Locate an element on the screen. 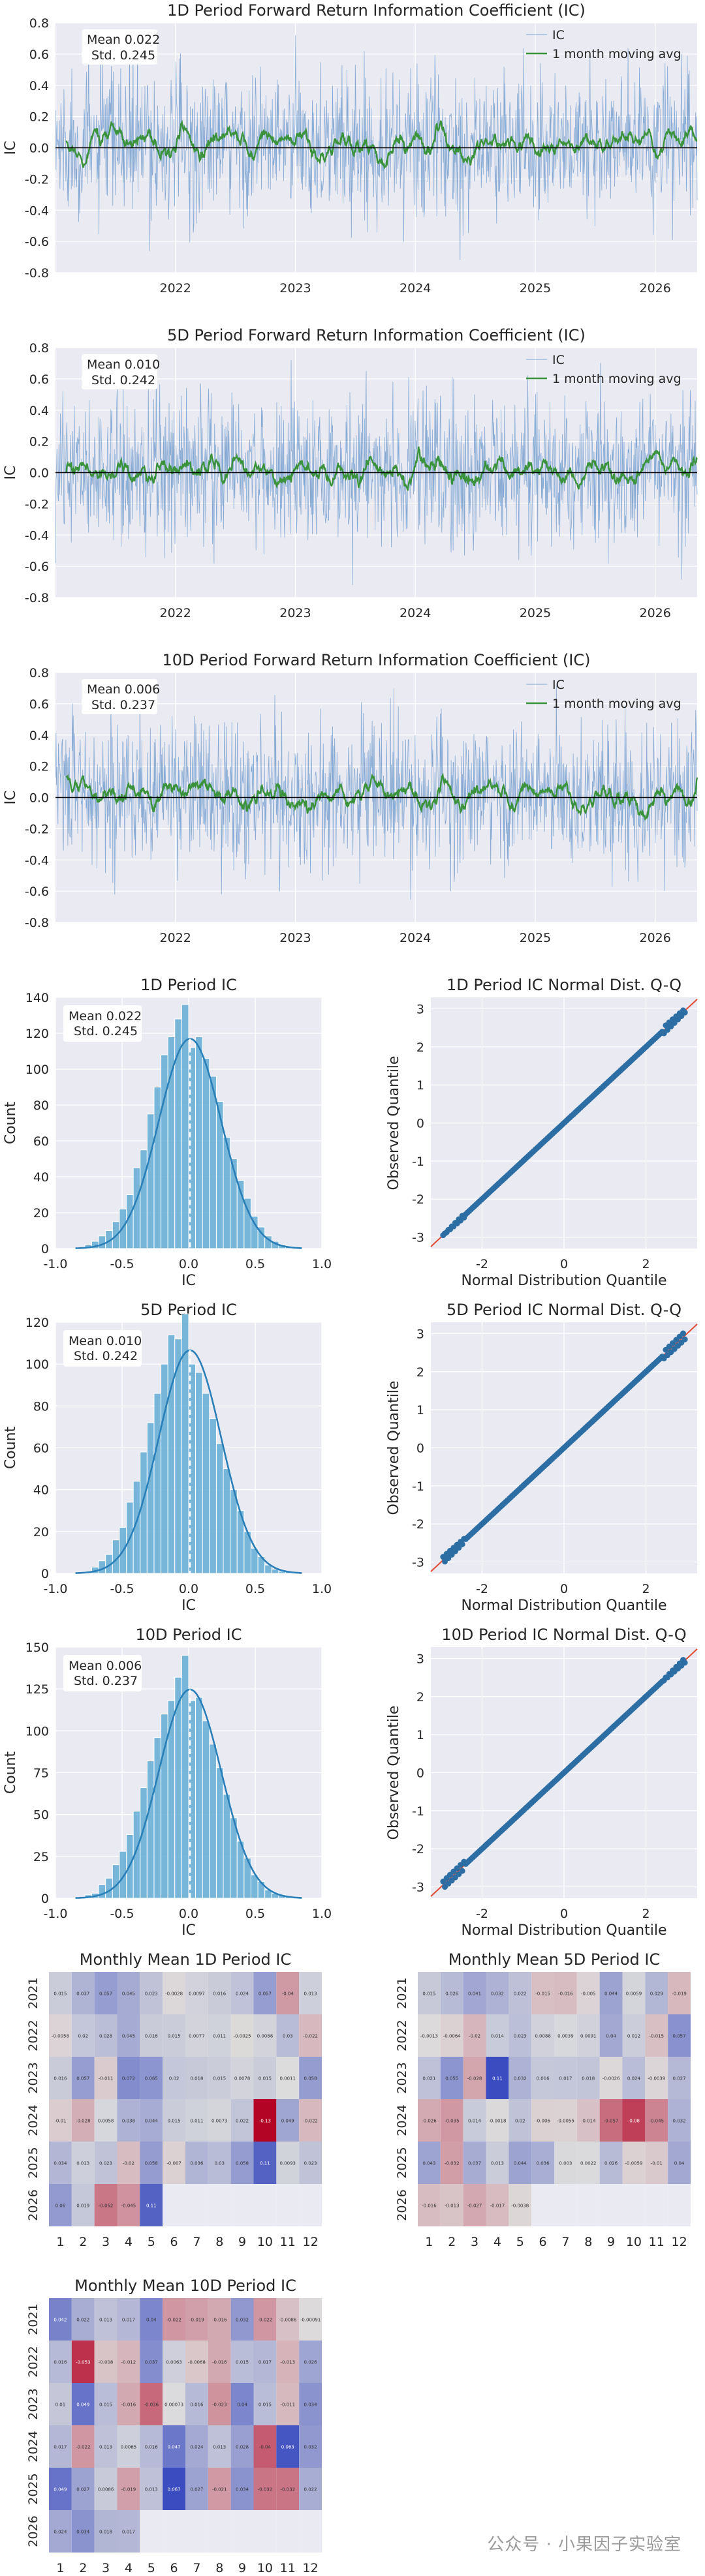 The height and width of the screenshot is (2576, 705). stats-box is located at coordinates (119, 697).